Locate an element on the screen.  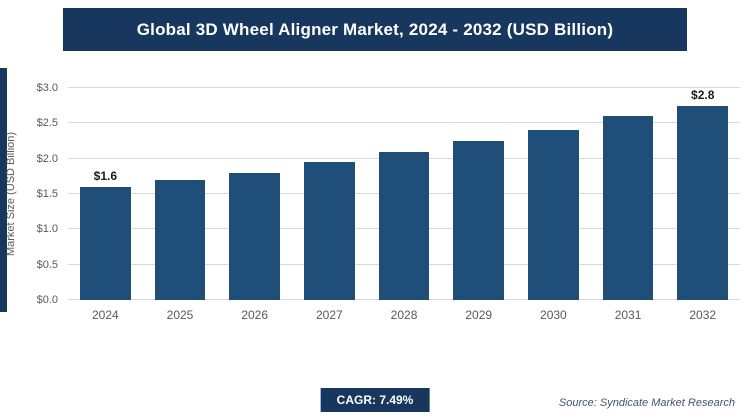
y-tick-label: $2.0 is located at coordinates (47, 158).